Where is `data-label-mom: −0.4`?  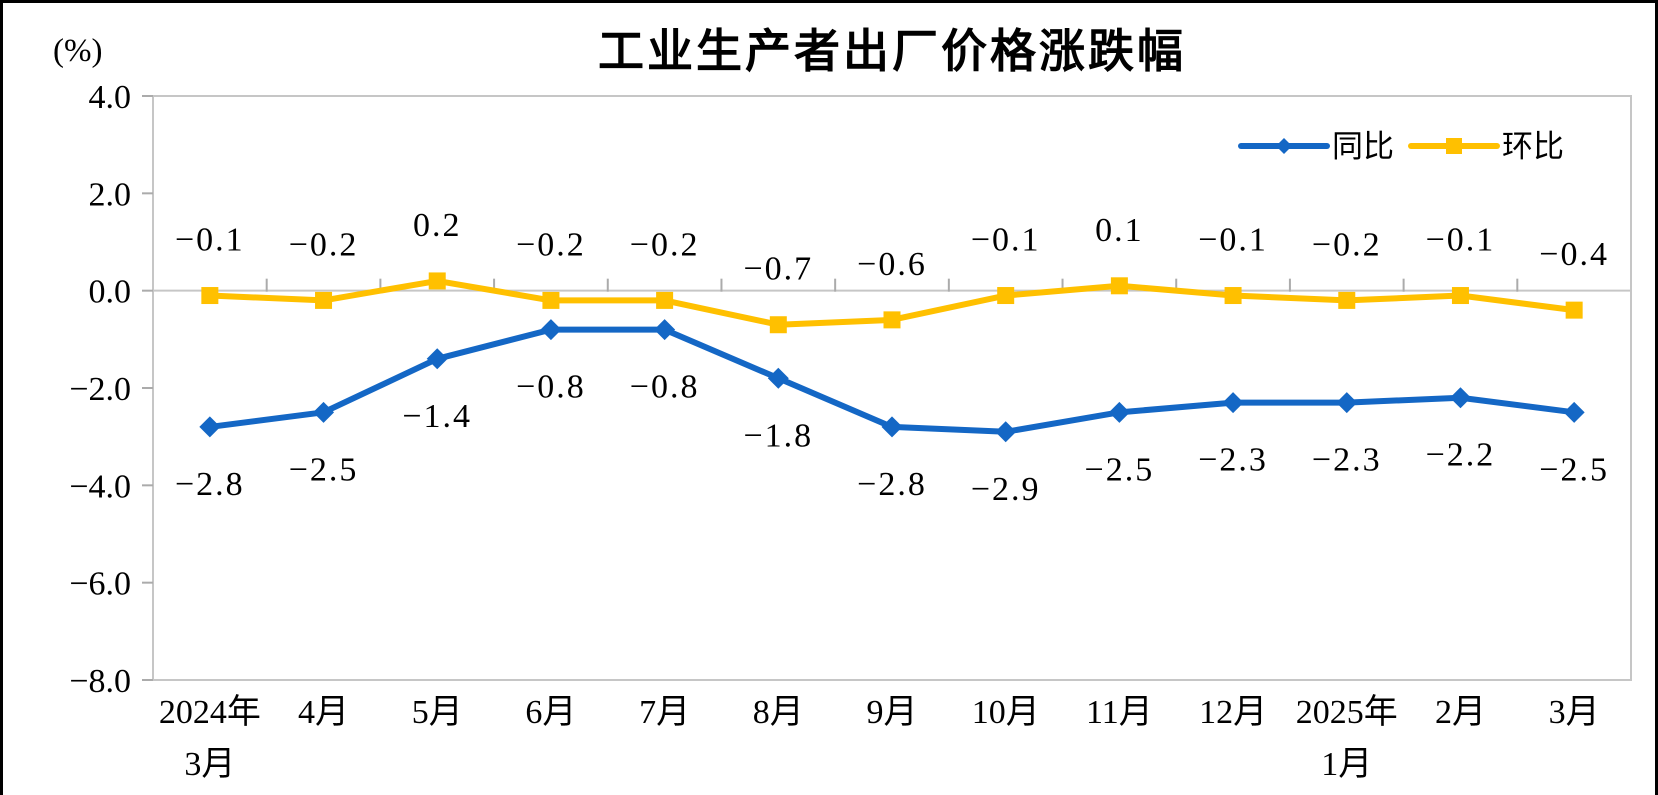
data-label-mom: −0.4 is located at coordinates (1574, 254).